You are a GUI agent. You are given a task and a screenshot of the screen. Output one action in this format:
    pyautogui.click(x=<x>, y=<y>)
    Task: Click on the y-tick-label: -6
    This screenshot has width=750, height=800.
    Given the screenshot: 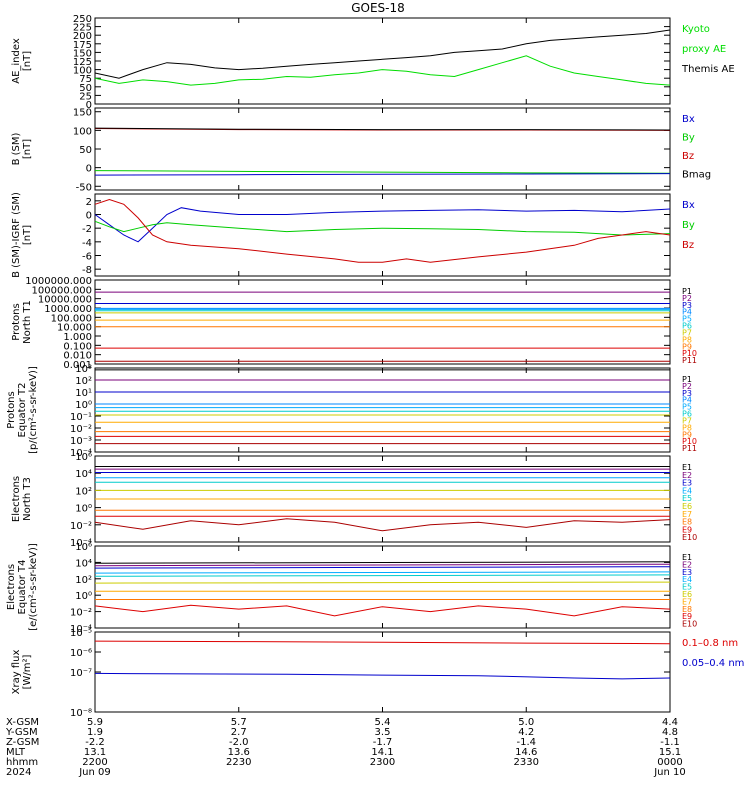 What is the action you would take?
    pyautogui.click(x=87, y=257)
    